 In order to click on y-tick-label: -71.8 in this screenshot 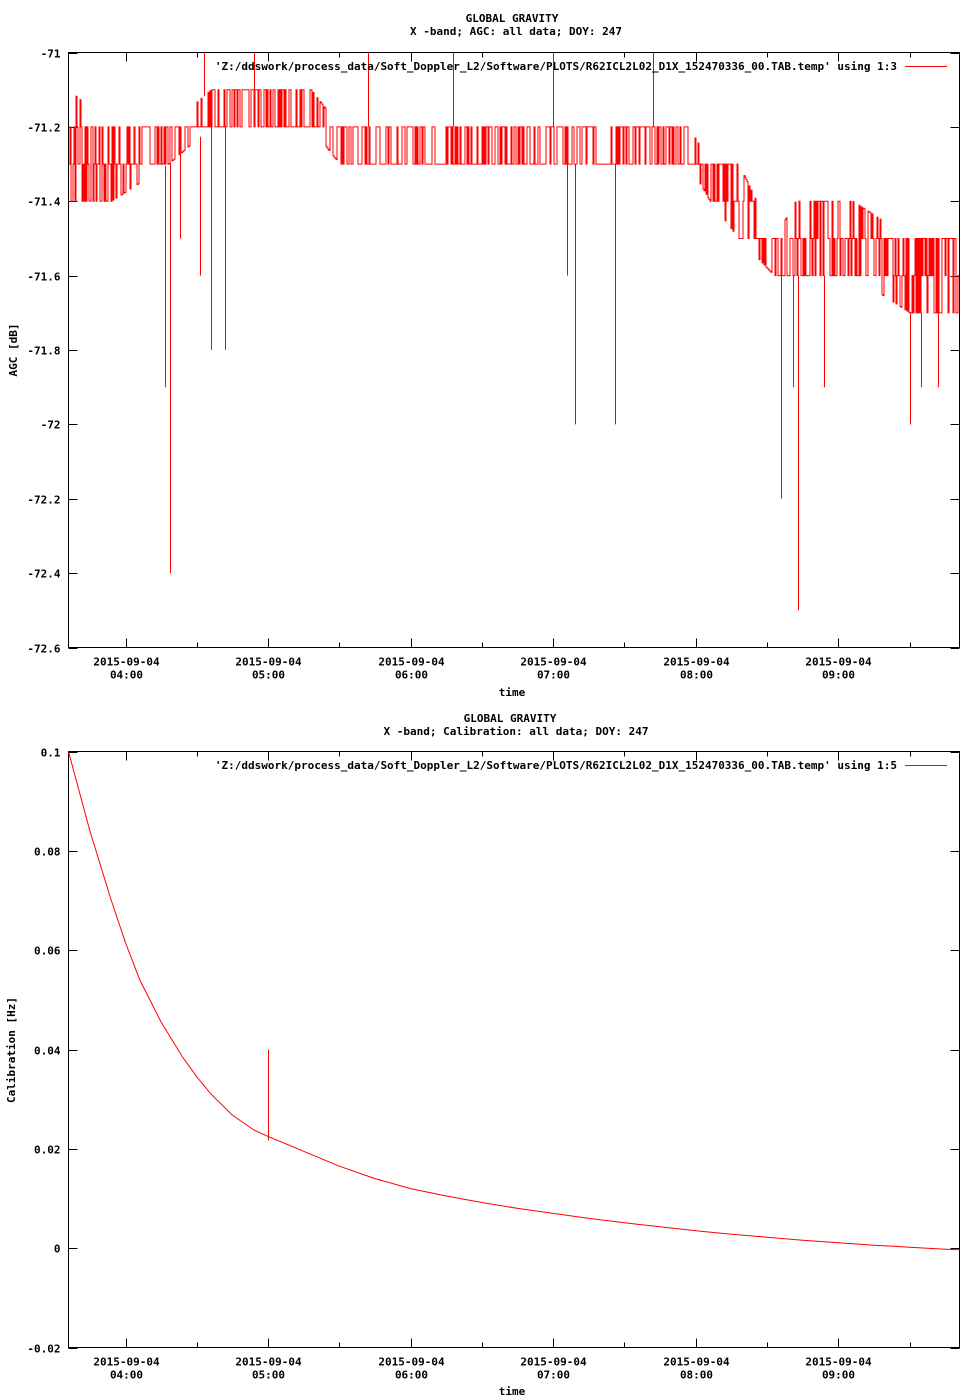, I will do `click(43, 351)`.